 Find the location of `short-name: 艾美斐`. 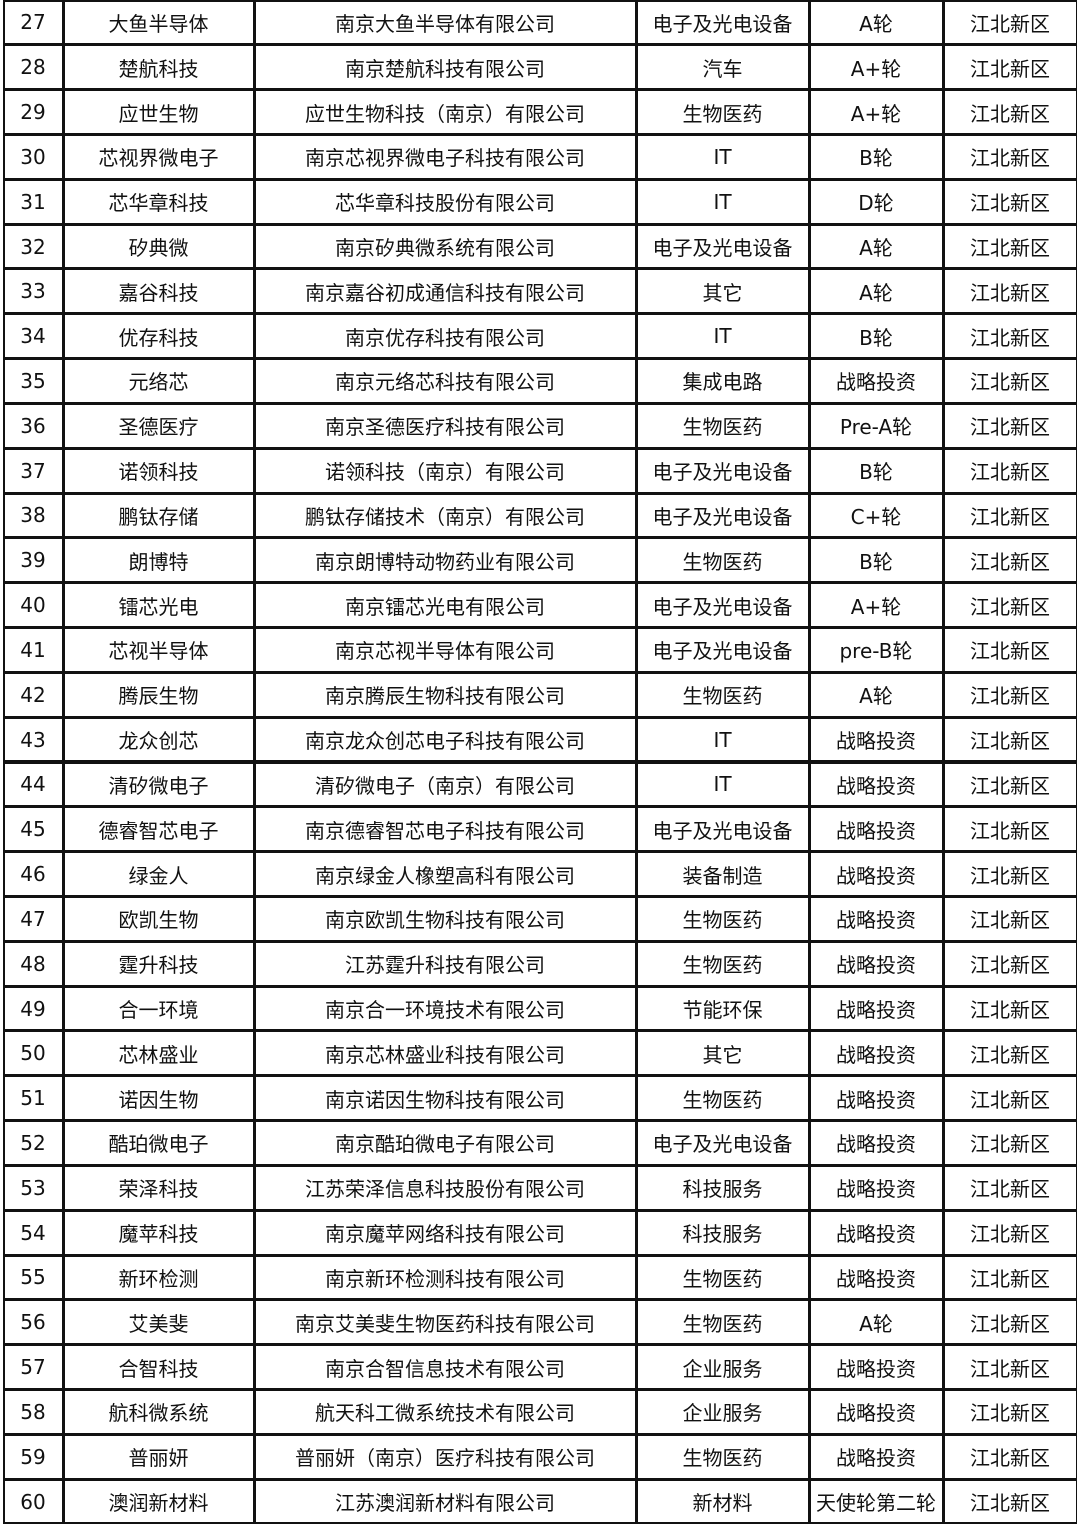

short-name: 艾美斐 is located at coordinates (158, 1322).